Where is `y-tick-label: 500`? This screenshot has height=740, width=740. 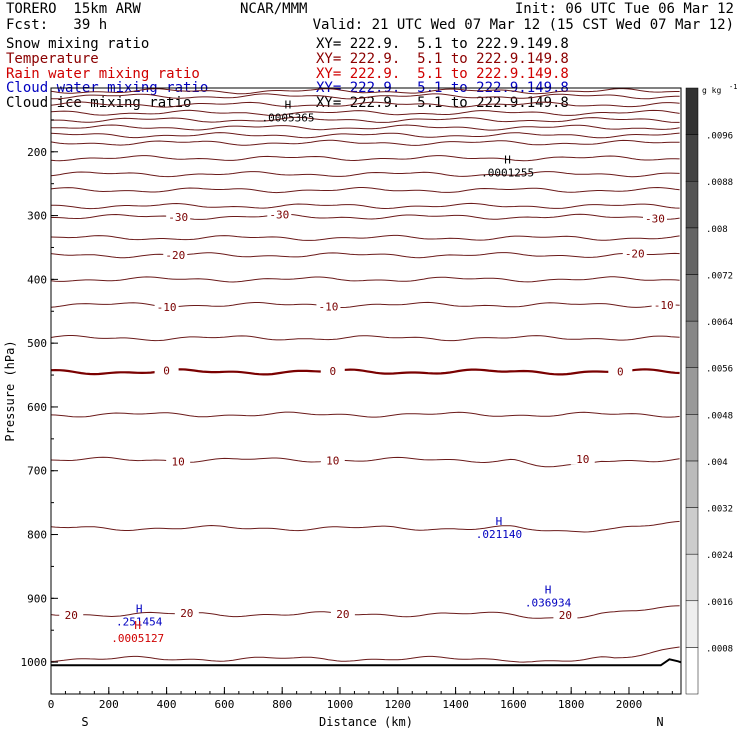
y-tick-label: 500 is located at coordinates (37, 343).